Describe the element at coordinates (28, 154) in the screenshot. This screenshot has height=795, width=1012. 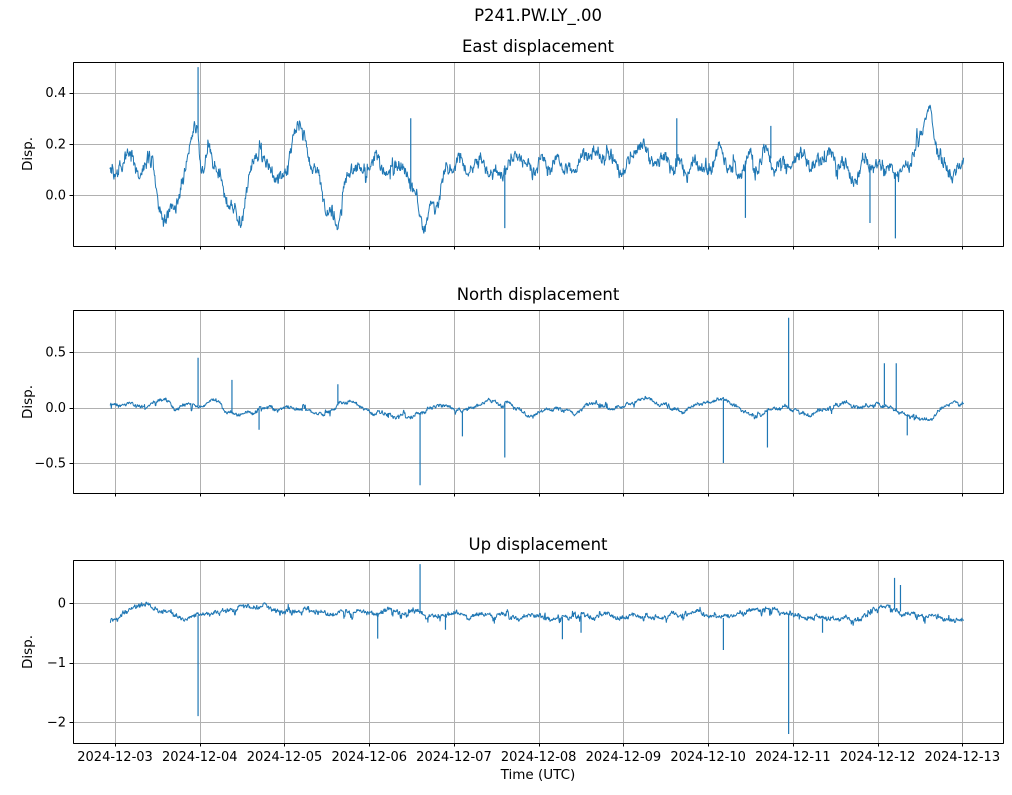
I see `east-y-axis-label: Disp.` at that location.